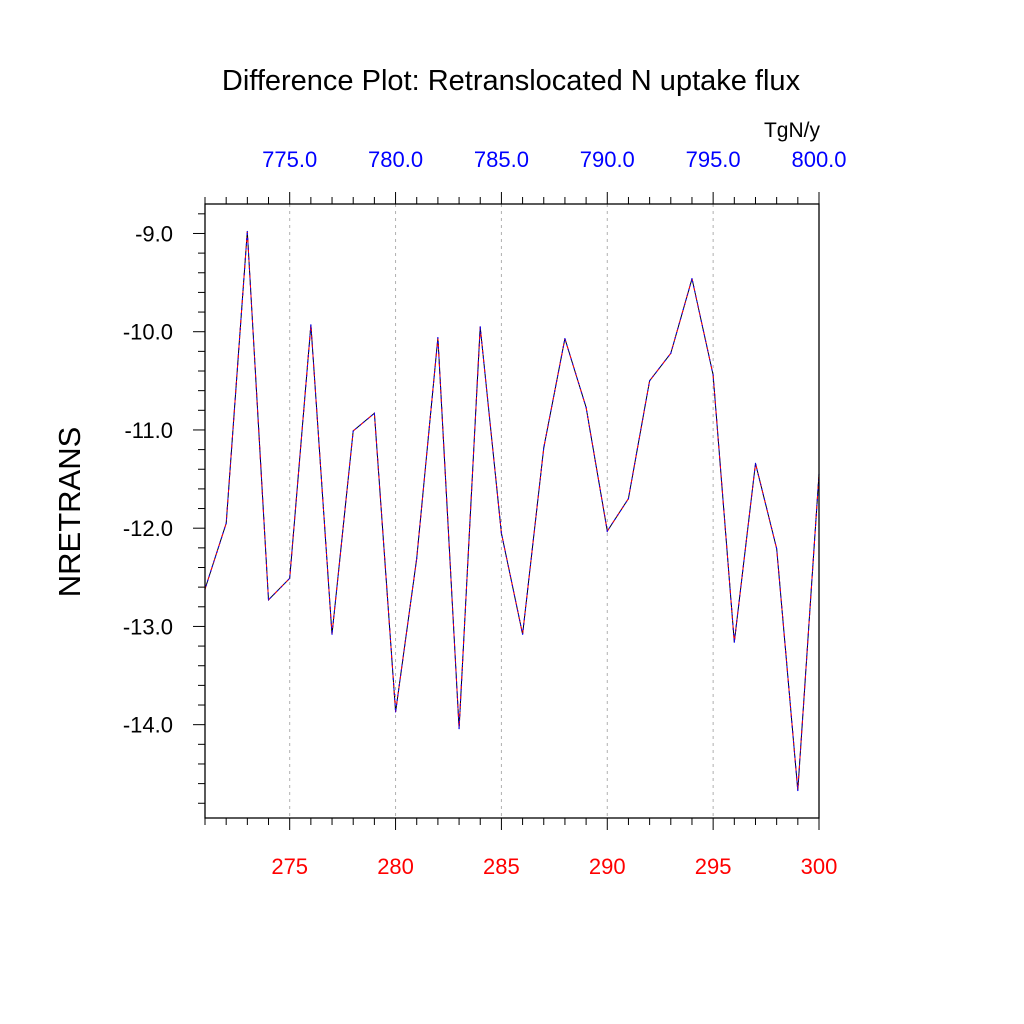  I want to click on top-tick-label: 785.0, so click(501, 159).